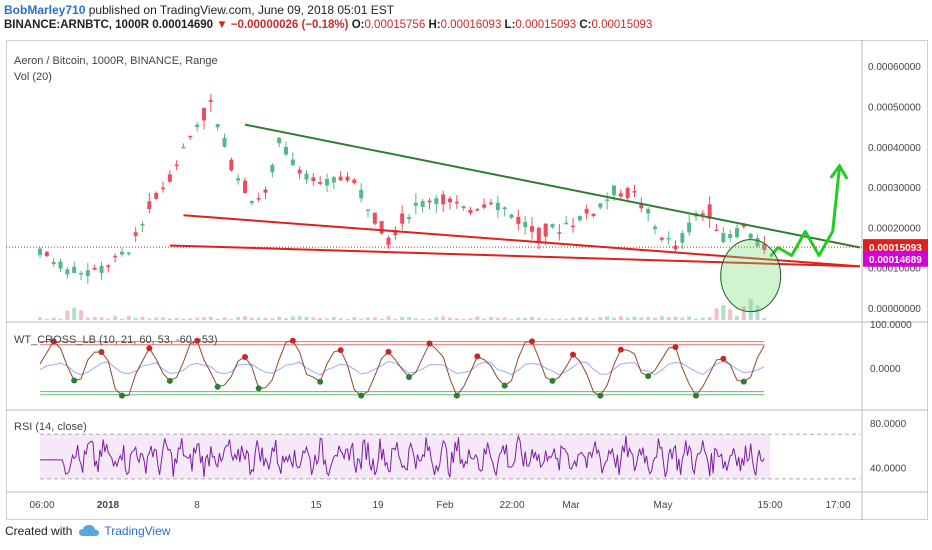 This screenshot has height=550, width=932. What do you see at coordinates (116, 61) in the screenshot?
I see `main-legend: Aeron / Bitcoin, 1000R, BINANCE, Range` at bounding box center [116, 61].